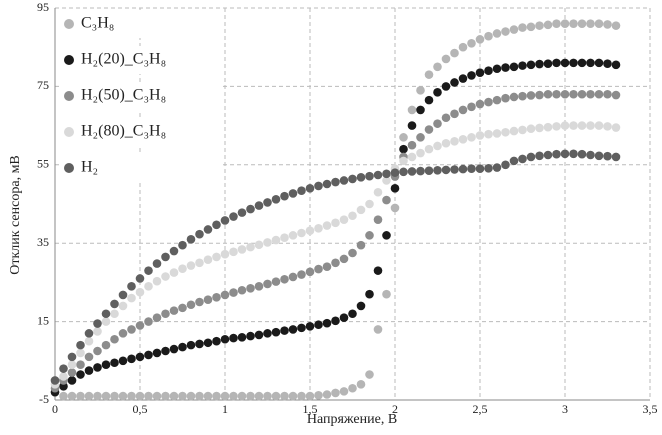  Describe the element at coordinates (43, 242) in the screenshot. I see `y-tick-label: 35` at that location.